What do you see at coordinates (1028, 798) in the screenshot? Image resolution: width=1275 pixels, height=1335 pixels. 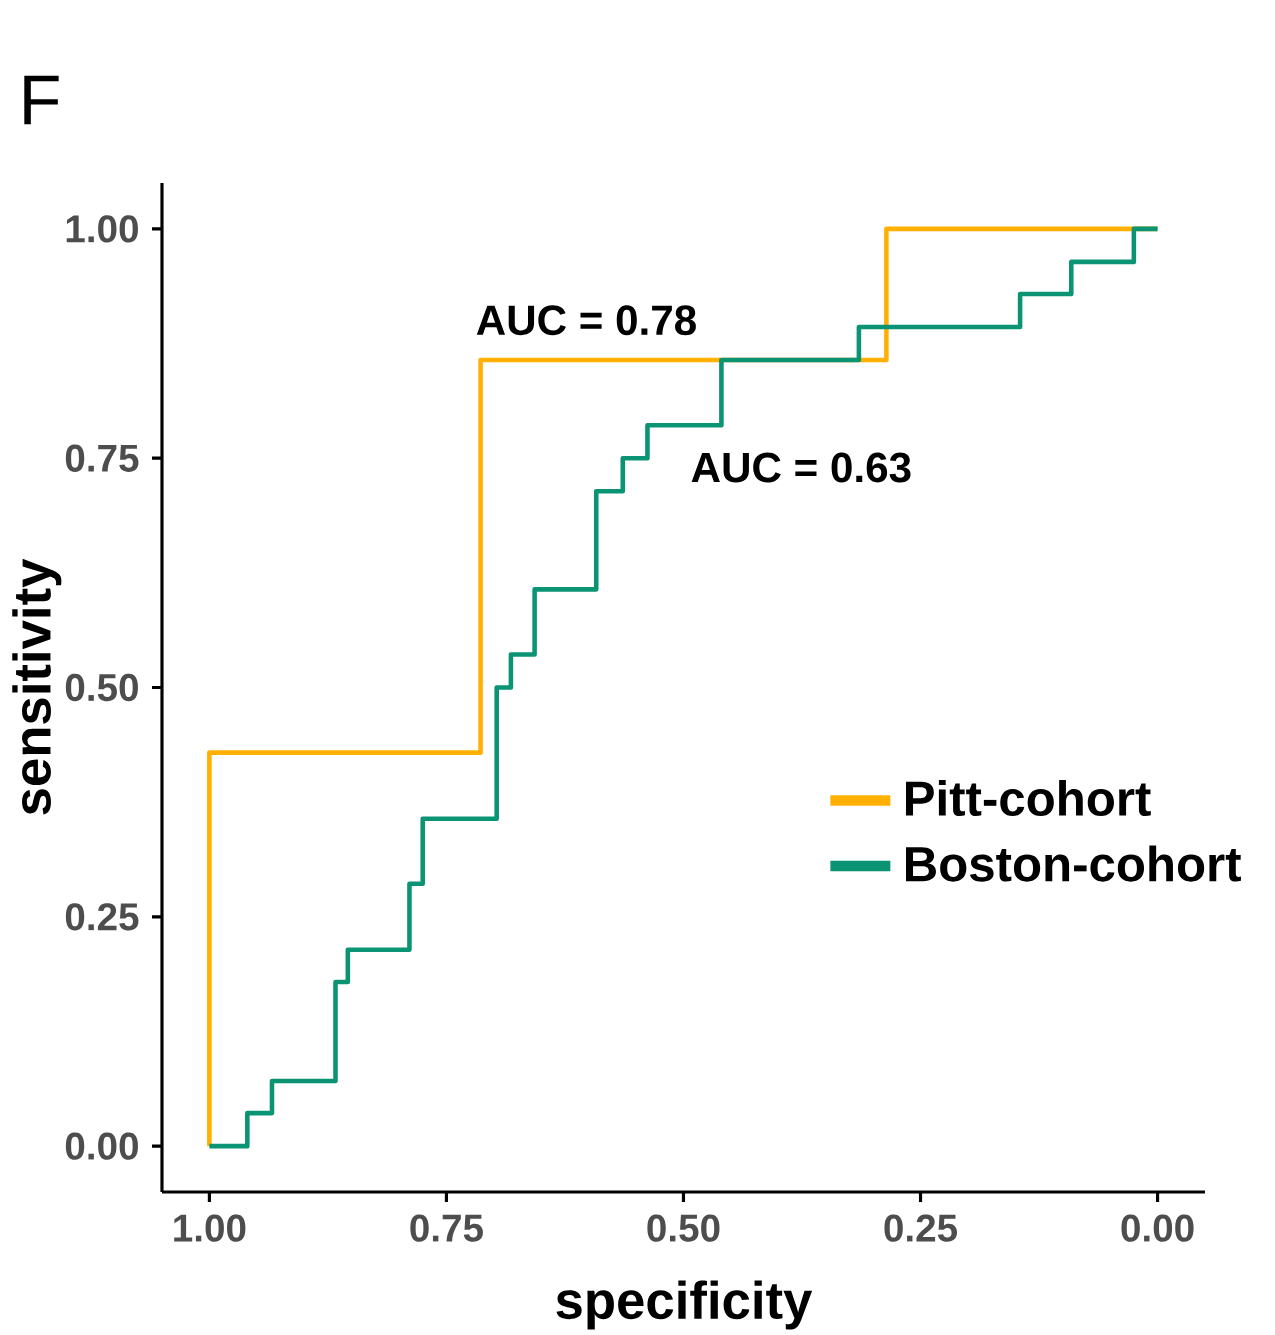 I see `legend-label: Pitt-cohort` at bounding box center [1028, 798].